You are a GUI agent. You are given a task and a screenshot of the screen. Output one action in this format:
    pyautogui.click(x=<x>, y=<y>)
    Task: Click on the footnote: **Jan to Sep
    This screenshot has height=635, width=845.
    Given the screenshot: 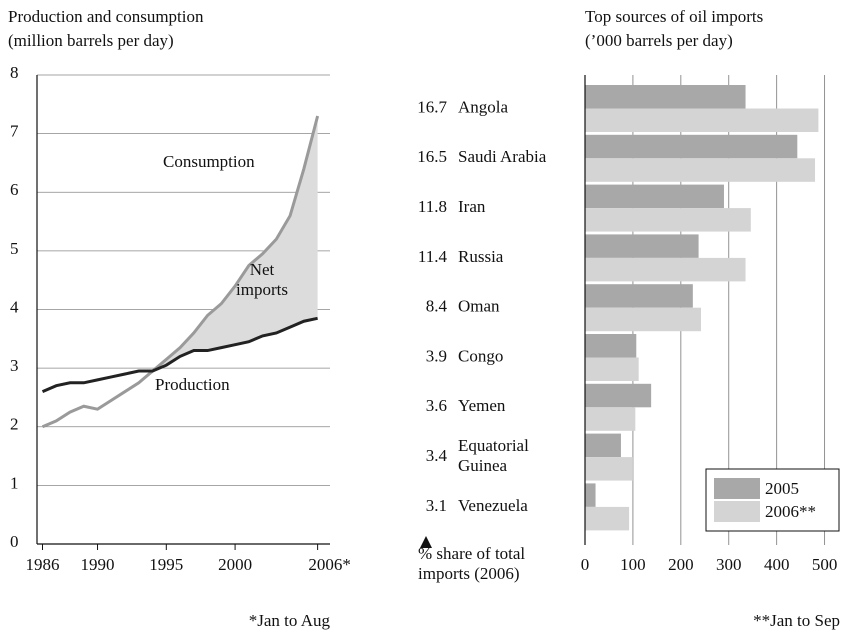 What is the action you would take?
    pyautogui.click(x=796, y=620)
    